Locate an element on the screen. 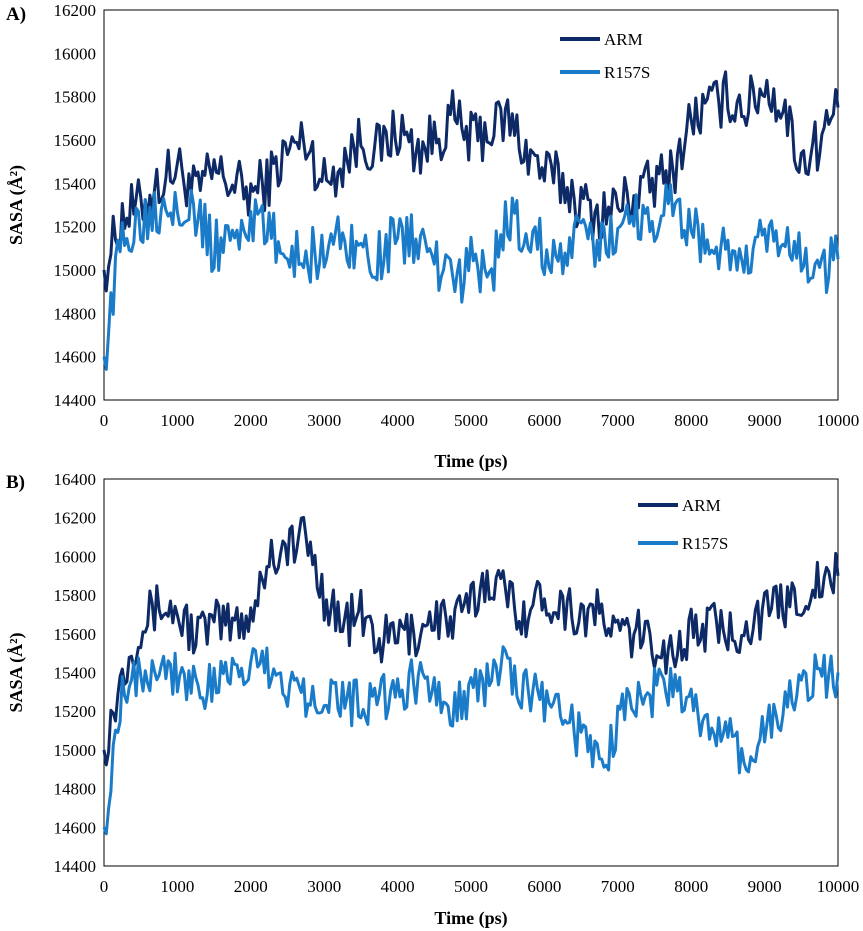 The width and height of the screenshot is (863, 931). y-tick-label: 16400 is located at coordinates (75, 479).